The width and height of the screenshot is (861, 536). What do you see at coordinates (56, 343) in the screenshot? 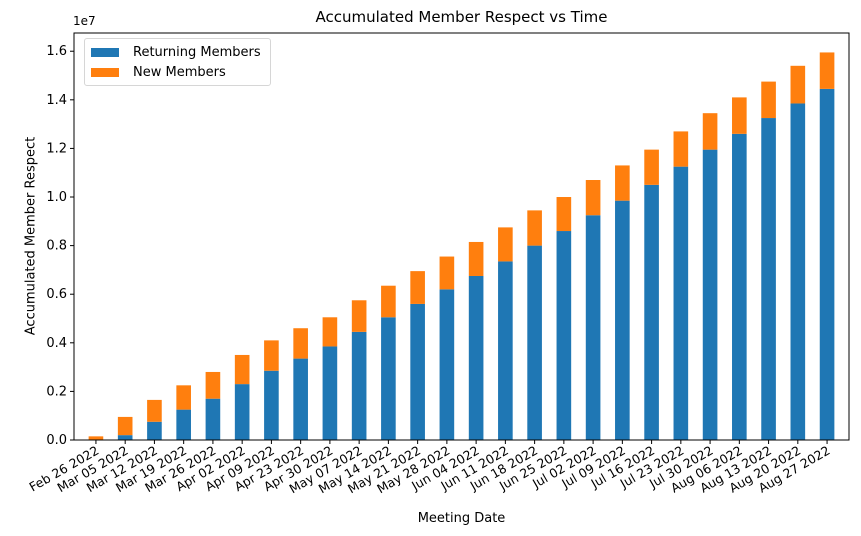
I see `y-tick-label-2: 0.4` at bounding box center [56, 343].